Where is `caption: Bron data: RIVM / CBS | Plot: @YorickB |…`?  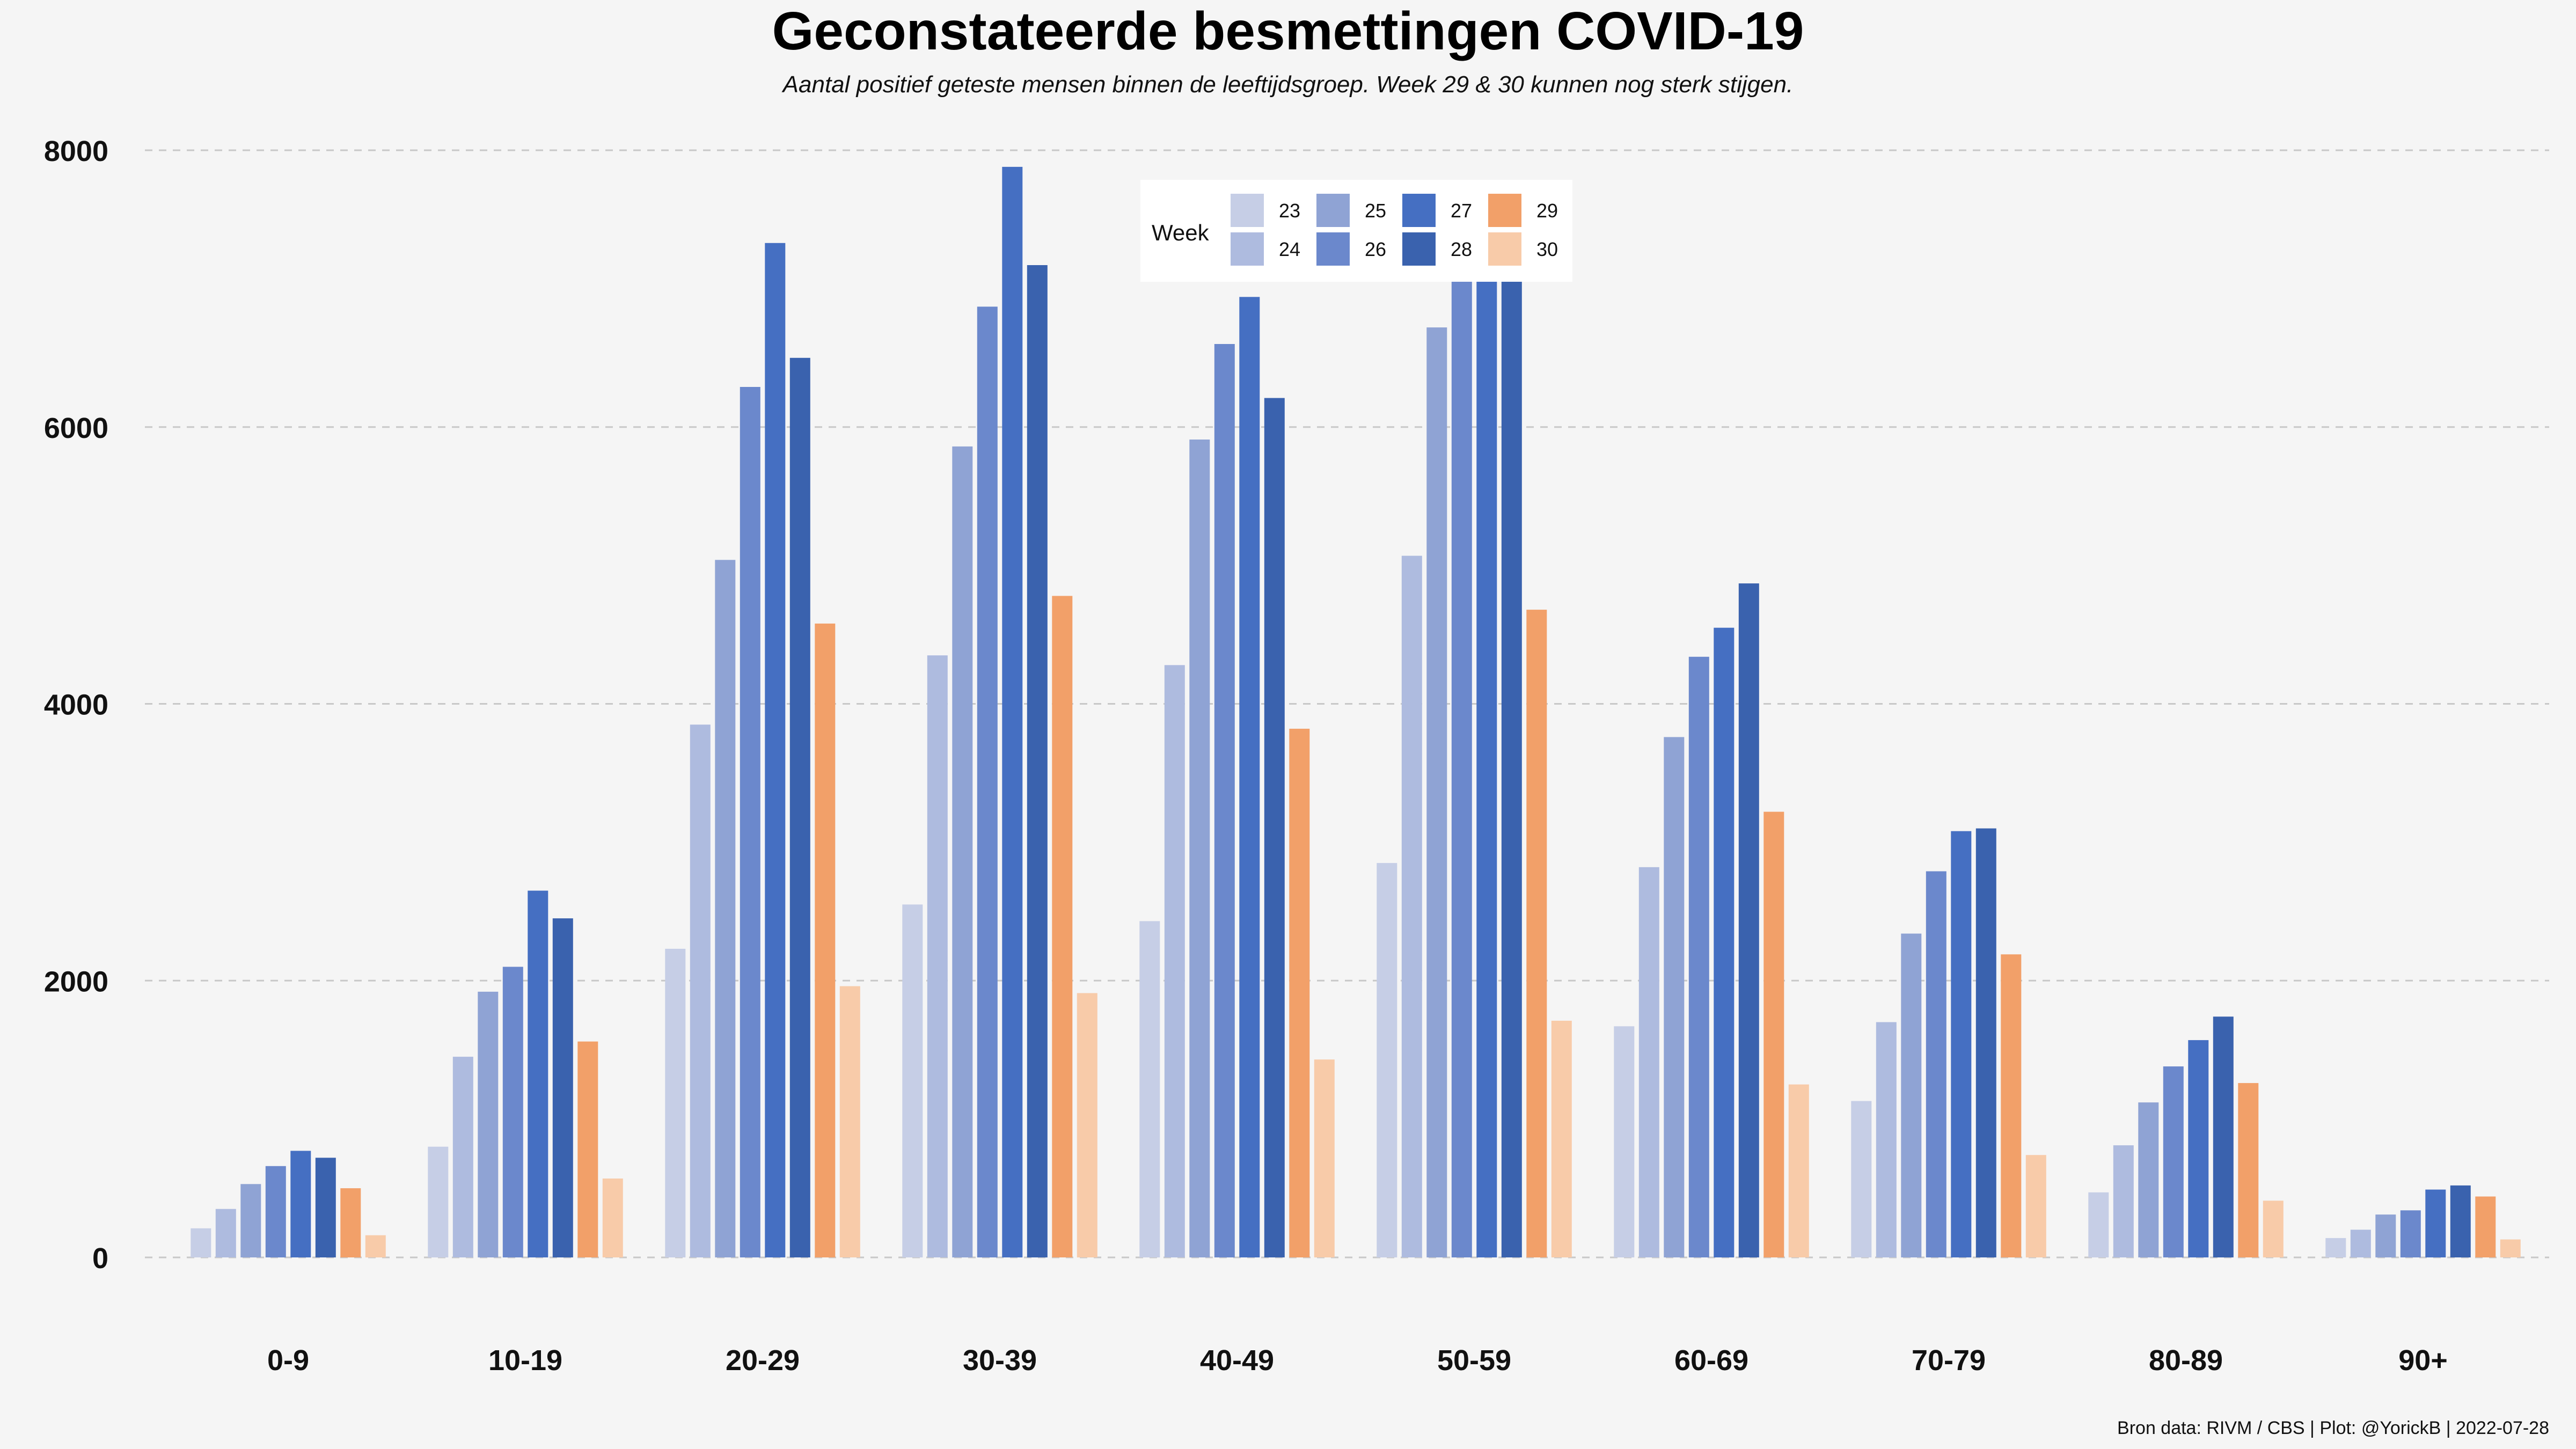 caption: Bron data: RIVM / CBS | Plot: @YorickB |… is located at coordinates (2333, 1428).